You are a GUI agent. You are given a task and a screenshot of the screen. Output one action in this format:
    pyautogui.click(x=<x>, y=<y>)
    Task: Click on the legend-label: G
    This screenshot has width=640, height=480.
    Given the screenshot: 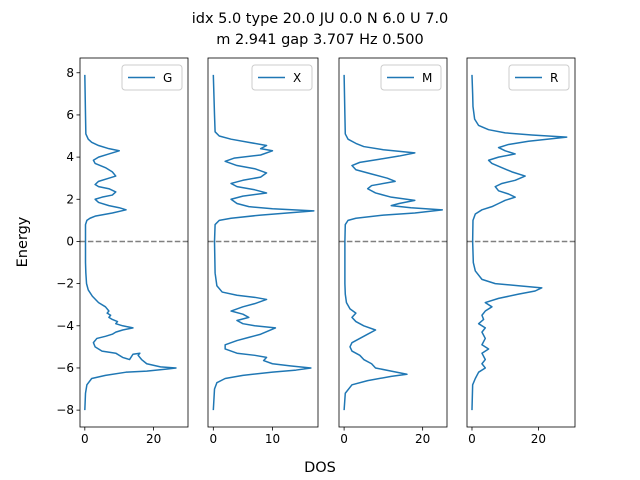 What is the action you would take?
    pyautogui.click(x=167, y=78)
    